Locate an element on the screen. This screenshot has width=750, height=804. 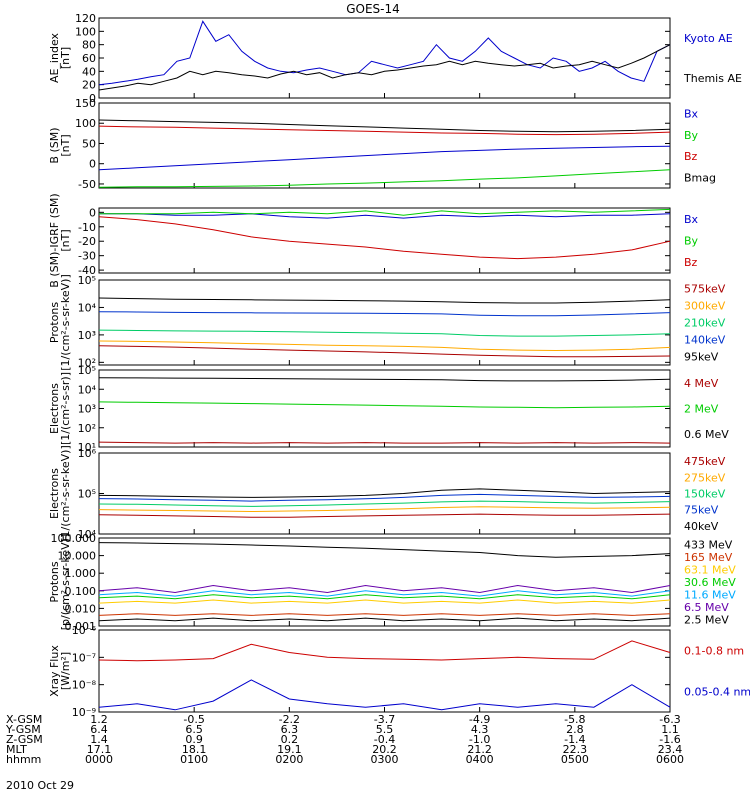
x-table-value: 17.1 is located at coordinates (99, 749).